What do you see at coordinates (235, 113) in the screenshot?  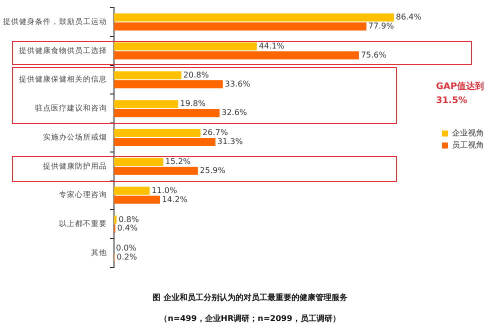 I see `data-label: 32.6%` at bounding box center [235, 113].